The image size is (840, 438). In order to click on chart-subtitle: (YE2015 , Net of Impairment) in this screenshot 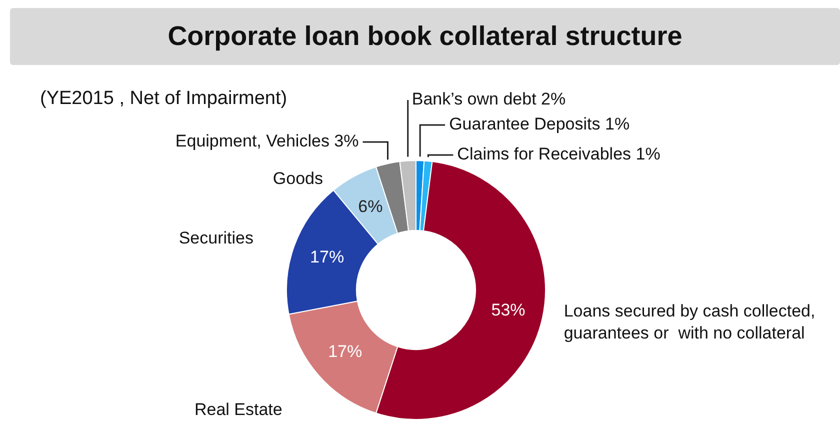, I will do `click(164, 99)`.